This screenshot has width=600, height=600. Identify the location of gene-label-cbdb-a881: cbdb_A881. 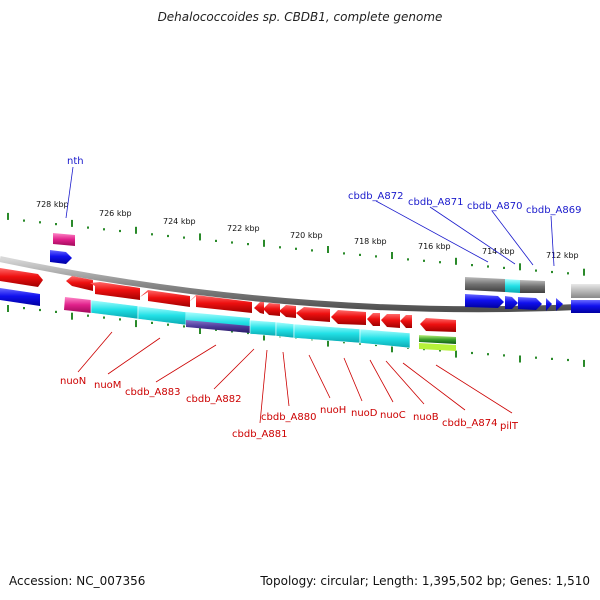
(259, 434).